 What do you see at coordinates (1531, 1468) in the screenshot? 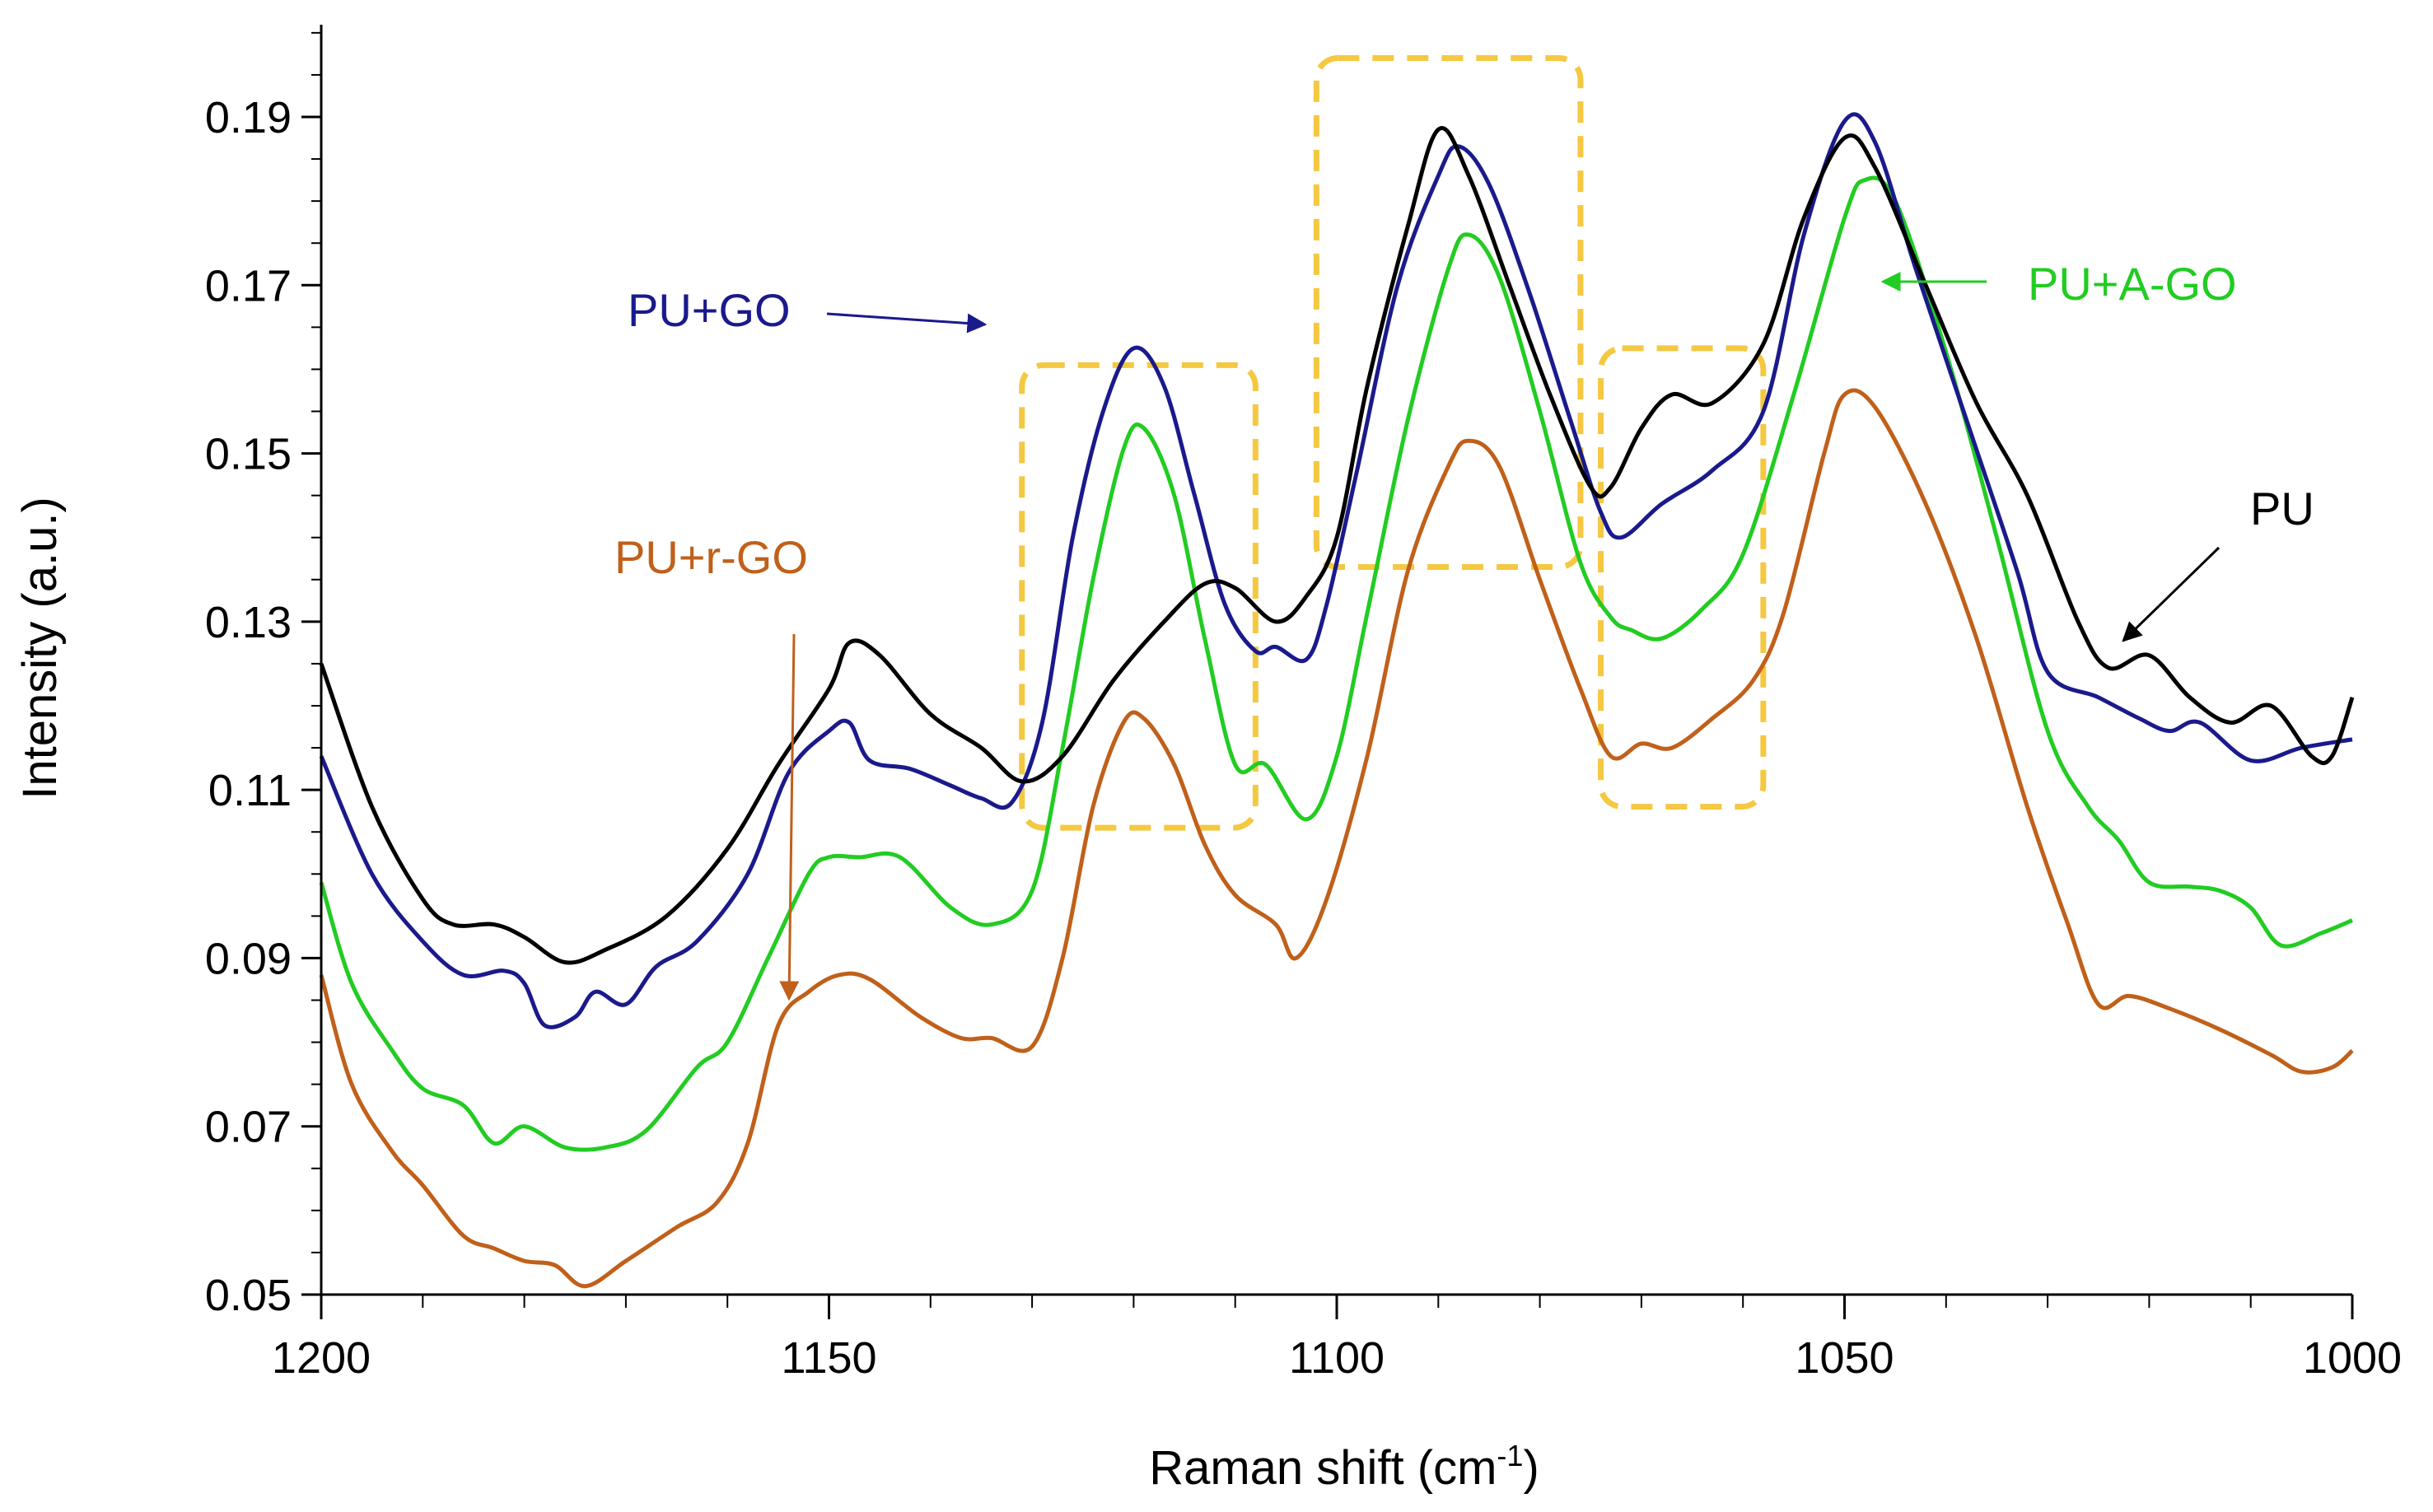
I see `x-axis-title-suffix: )` at bounding box center [1531, 1468].